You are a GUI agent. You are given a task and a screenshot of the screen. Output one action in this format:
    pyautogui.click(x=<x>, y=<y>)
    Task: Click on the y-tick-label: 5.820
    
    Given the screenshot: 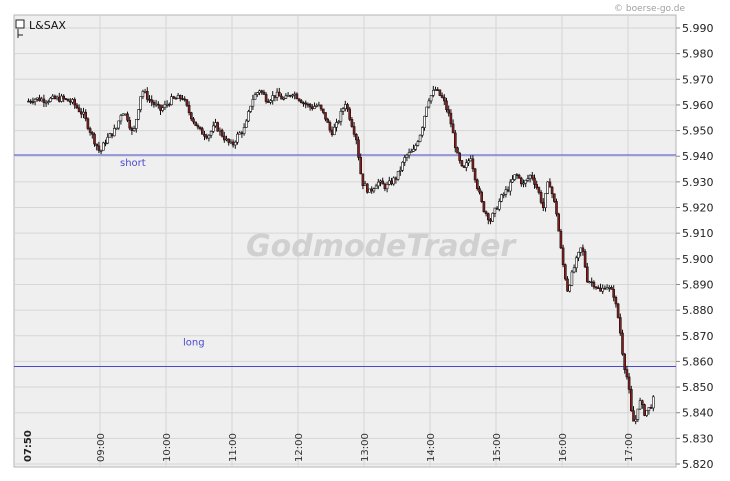 What is the action you would take?
    pyautogui.click(x=698, y=464)
    